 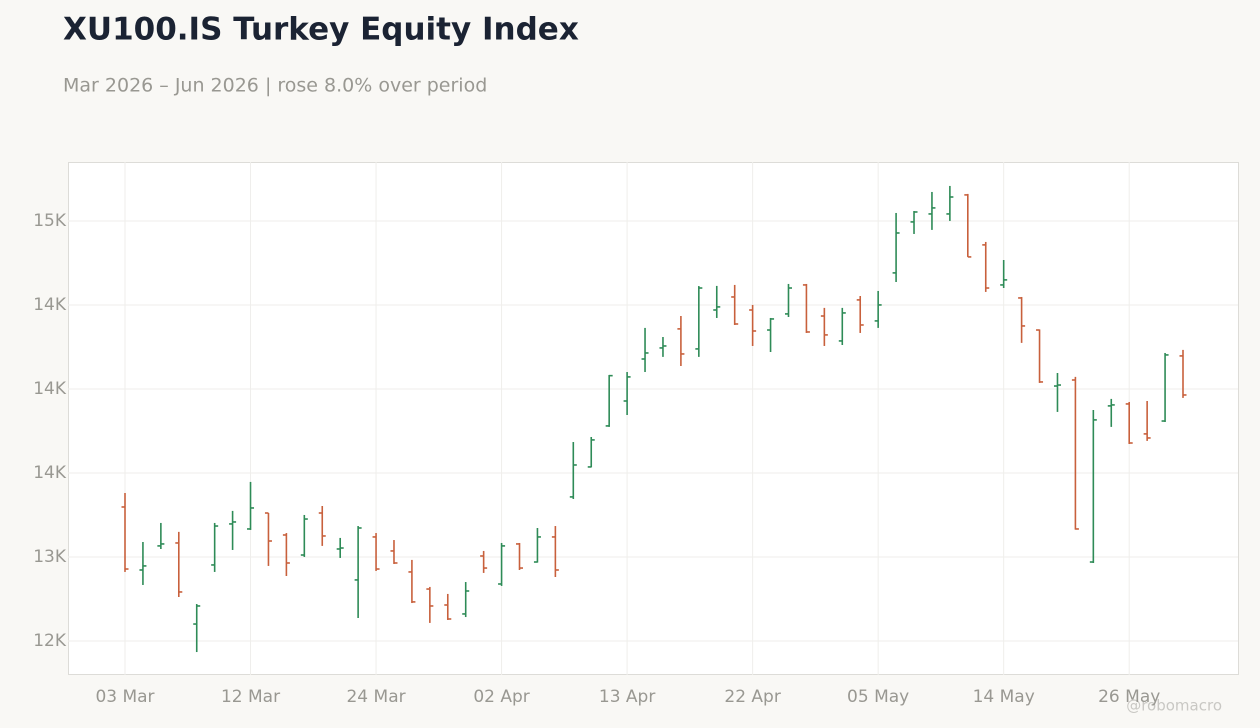 I want to click on x-tick-label: 12 Mar, so click(x=250, y=697).